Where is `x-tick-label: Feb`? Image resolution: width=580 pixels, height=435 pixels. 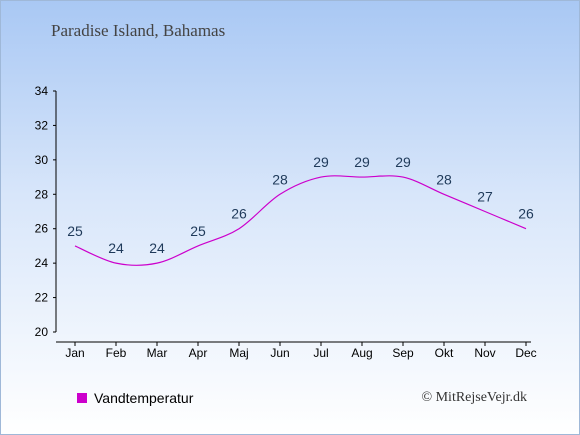
x-tick-label: Feb is located at coordinates (116, 353).